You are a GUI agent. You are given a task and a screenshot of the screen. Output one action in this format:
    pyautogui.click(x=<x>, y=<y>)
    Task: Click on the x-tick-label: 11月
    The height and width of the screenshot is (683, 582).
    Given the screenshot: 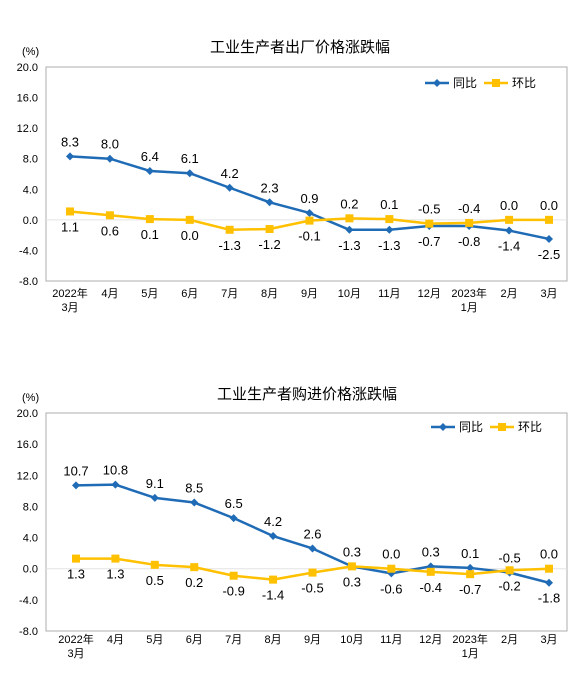 What is the action you would take?
    pyautogui.click(x=391, y=640)
    